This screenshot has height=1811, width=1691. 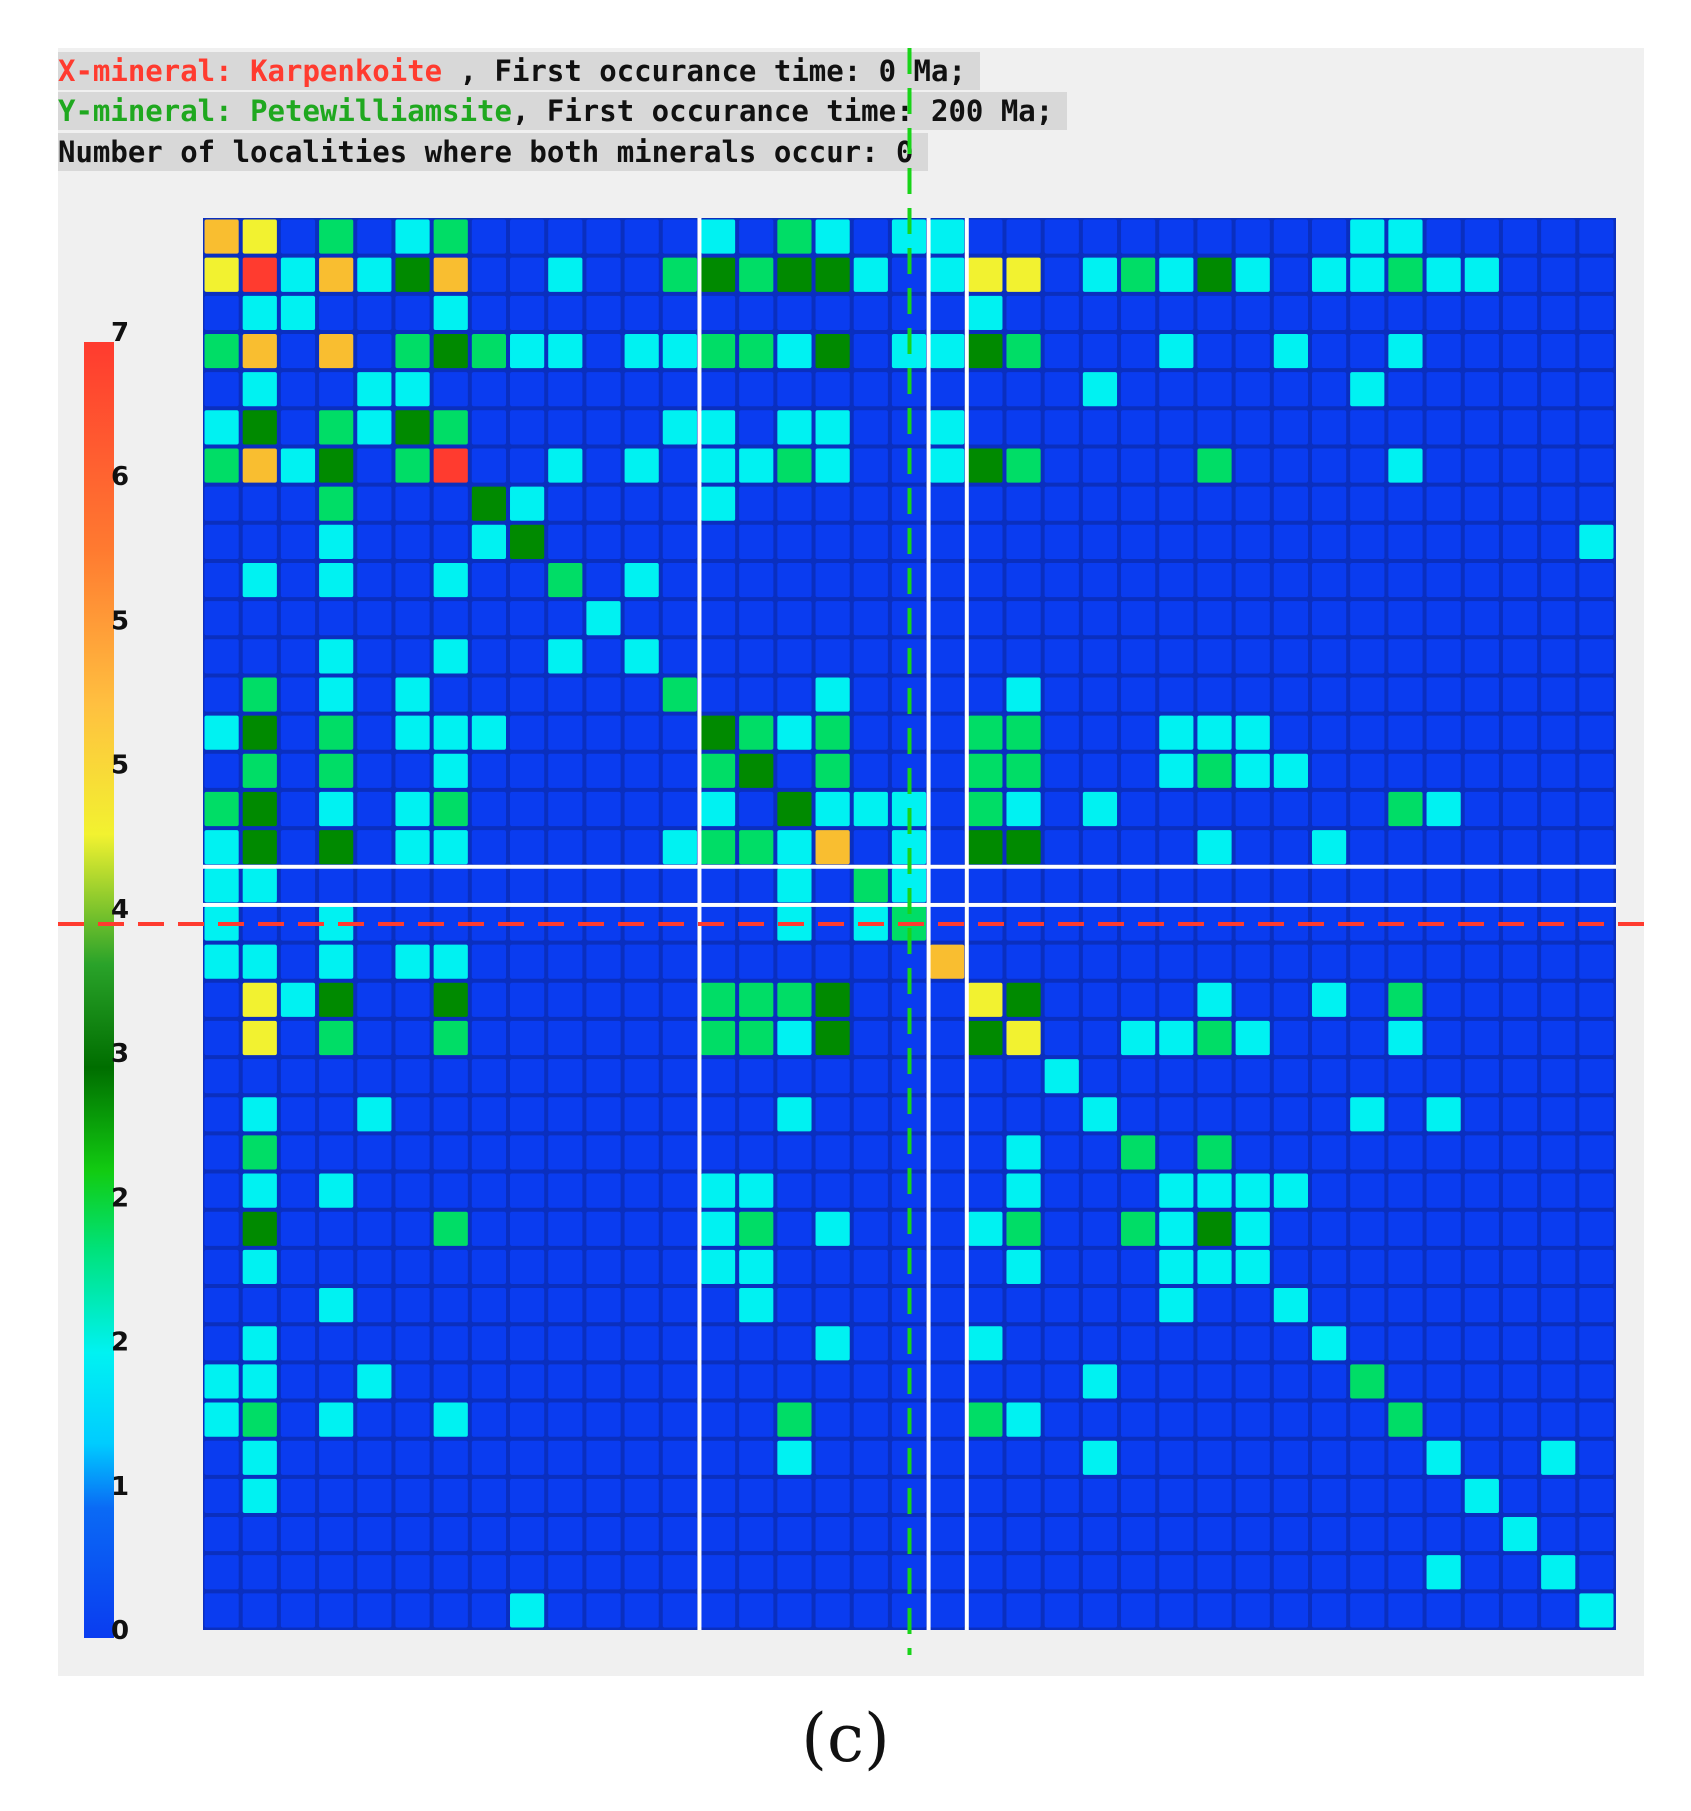 What do you see at coordinates (966, 924) in the screenshot?
I see `column-gap` at bounding box center [966, 924].